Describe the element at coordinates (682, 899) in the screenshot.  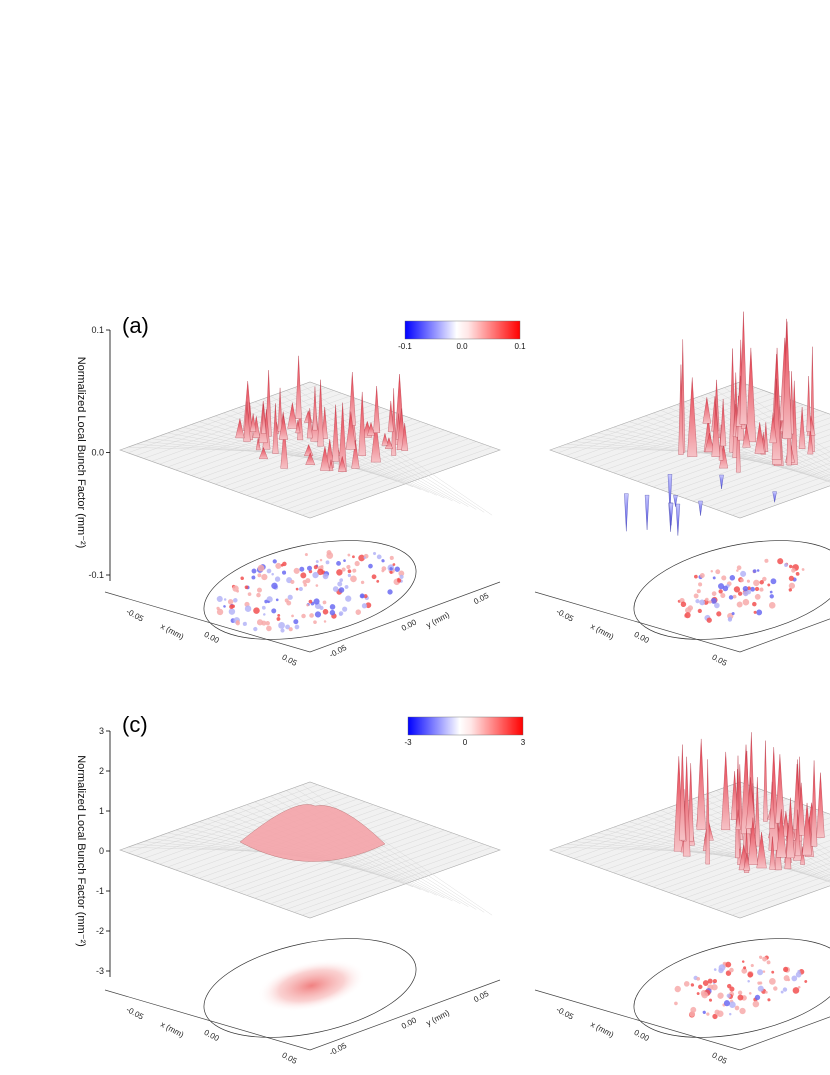
I see `chart-panel-d: -0.050.000.05x (mm)0.05` at that location.